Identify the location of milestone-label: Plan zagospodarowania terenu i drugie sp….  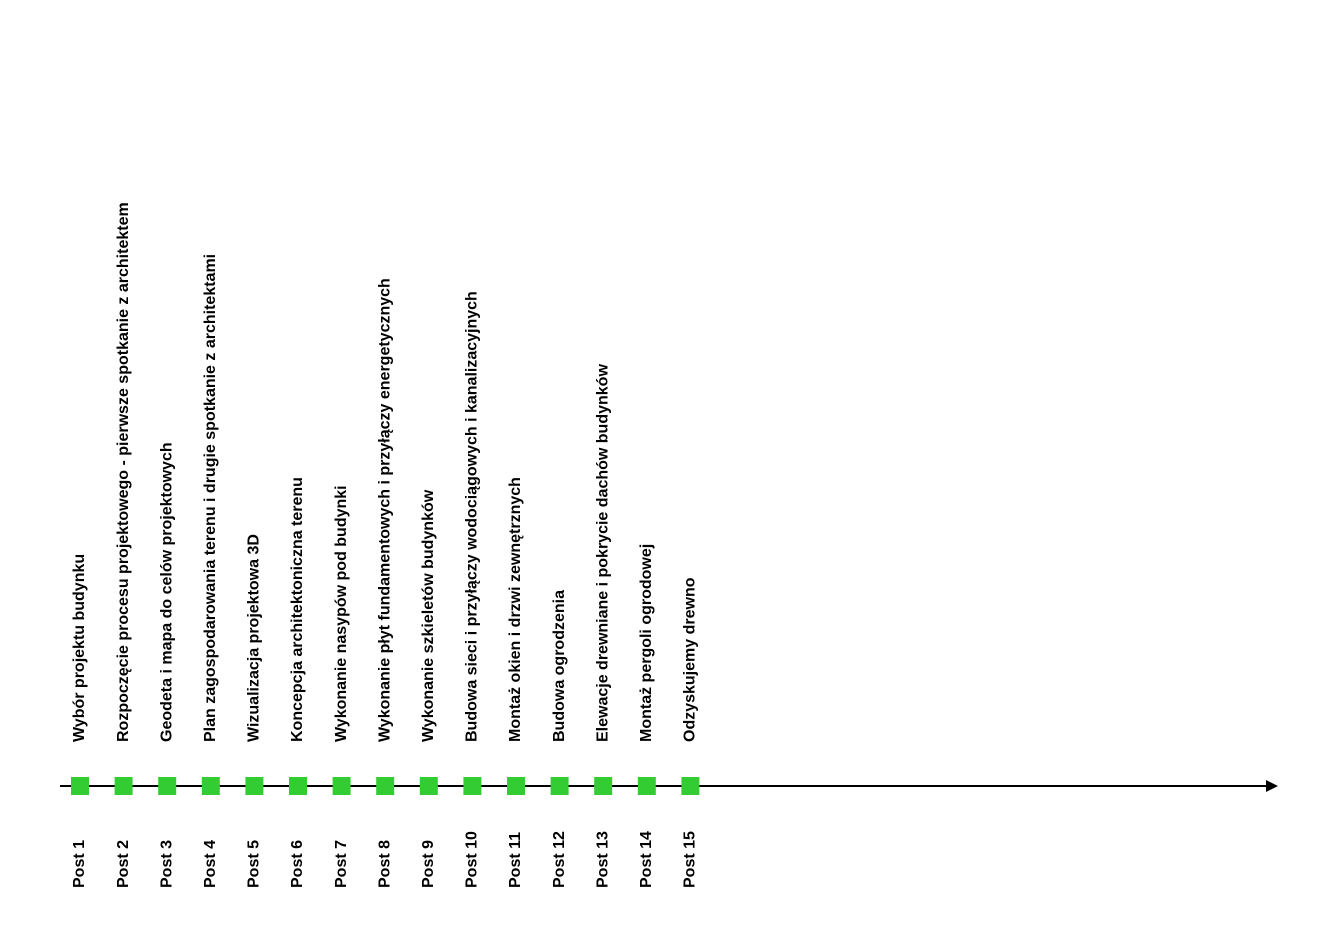
(210, 498).